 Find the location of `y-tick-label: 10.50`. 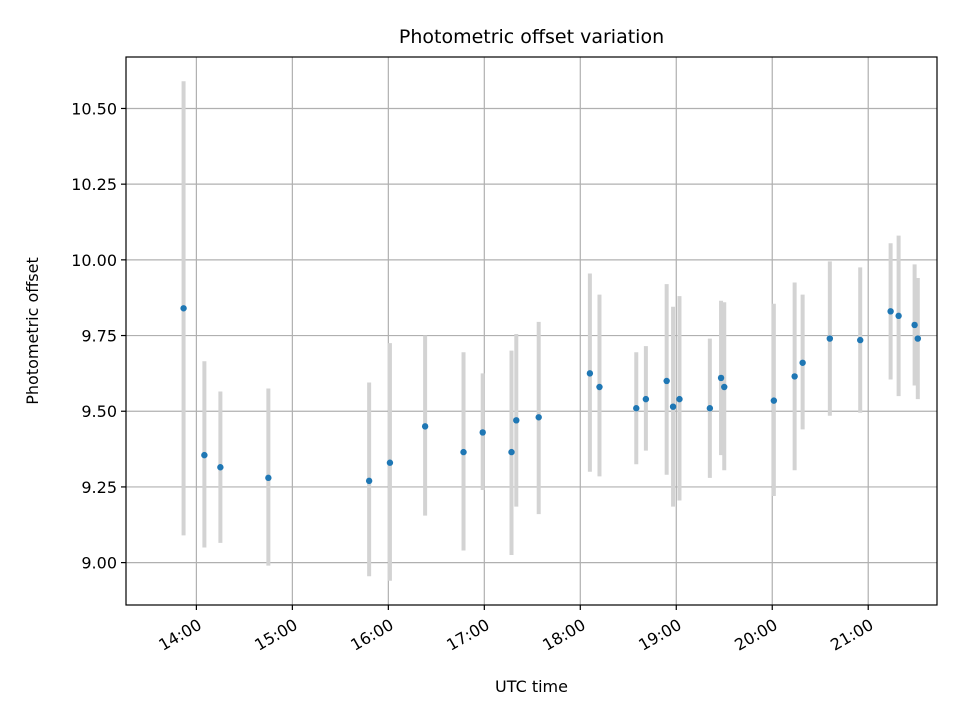

y-tick-label: 10.50 is located at coordinates (94, 108).